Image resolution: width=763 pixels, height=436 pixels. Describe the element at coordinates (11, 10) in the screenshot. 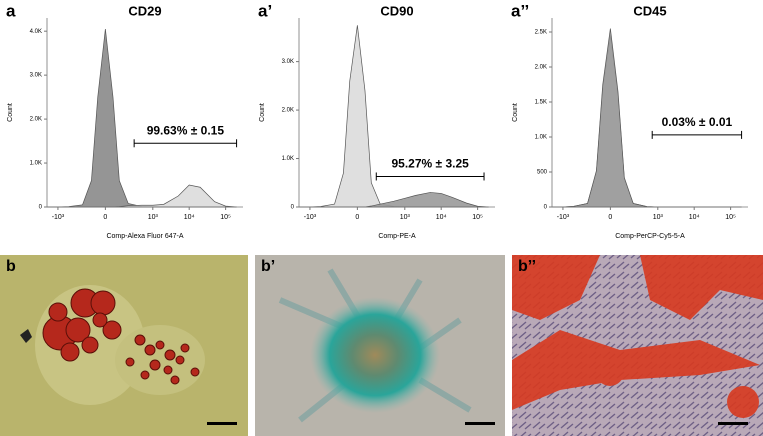

I see `panel-label: a` at that location.